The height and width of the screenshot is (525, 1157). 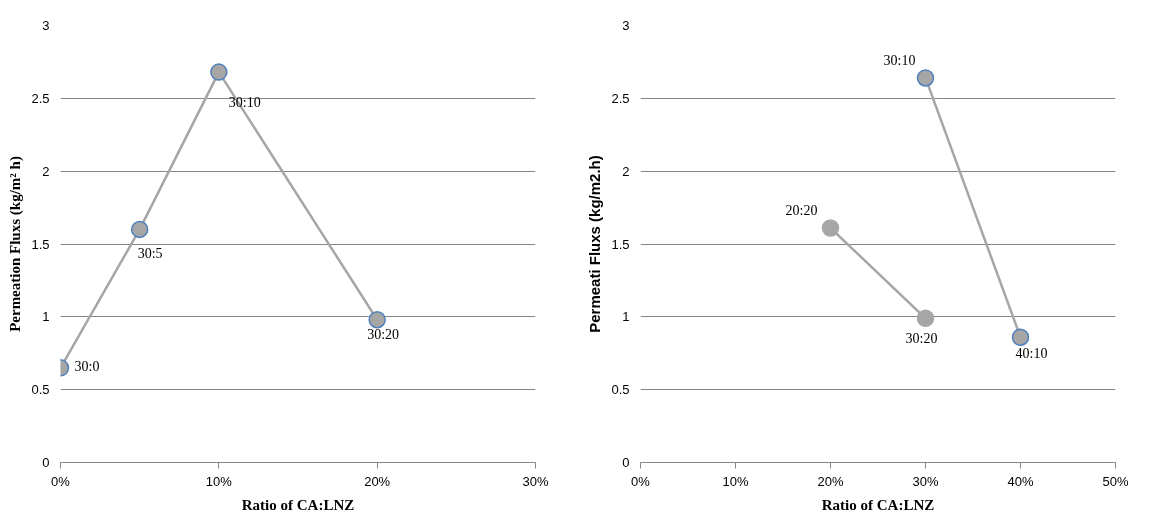 What do you see at coordinates (595, 244) in the screenshot?
I see `y-axis-title: Permeati Fluxs (kg/m2.h)` at bounding box center [595, 244].